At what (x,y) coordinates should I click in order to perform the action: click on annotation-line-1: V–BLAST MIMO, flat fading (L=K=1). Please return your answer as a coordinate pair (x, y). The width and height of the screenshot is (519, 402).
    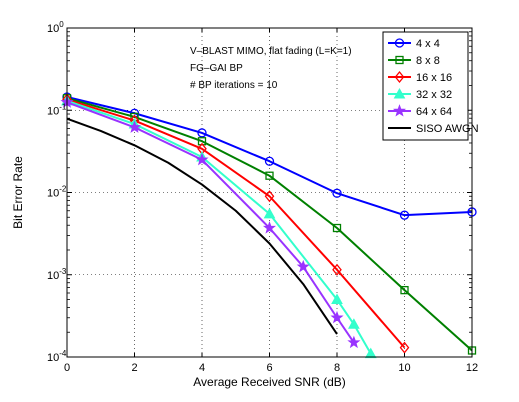
    Looking at the image, I should click on (271, 51).